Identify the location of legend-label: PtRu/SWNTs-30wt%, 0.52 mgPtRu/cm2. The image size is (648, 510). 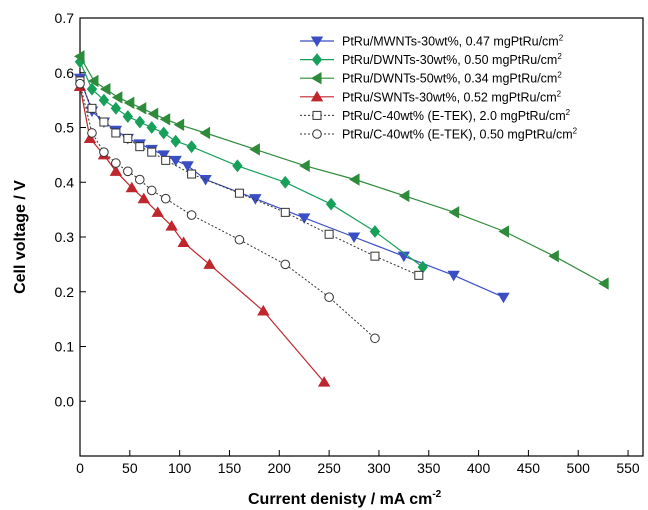
(452, 96).